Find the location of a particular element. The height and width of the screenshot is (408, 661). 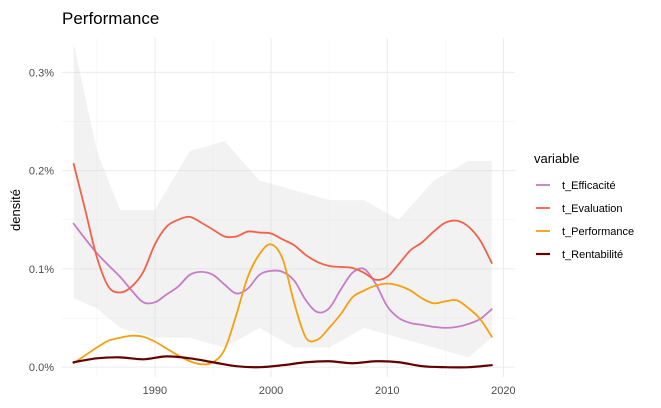

y-axis-title: densité is located at coordinates (15, 210).